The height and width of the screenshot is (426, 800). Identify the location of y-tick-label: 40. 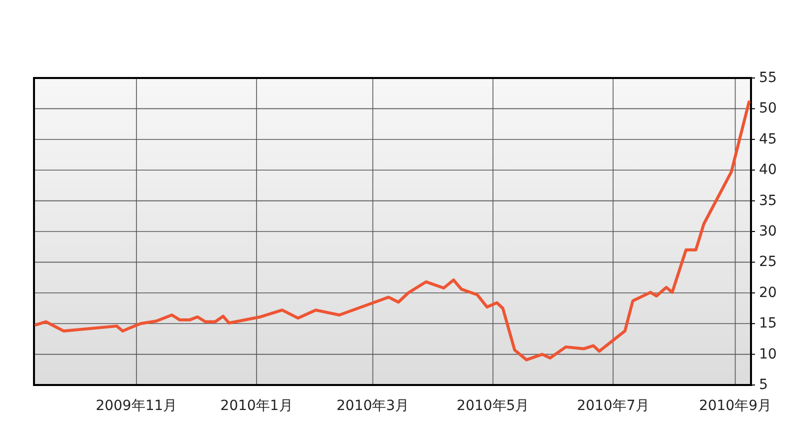
(768, 170).